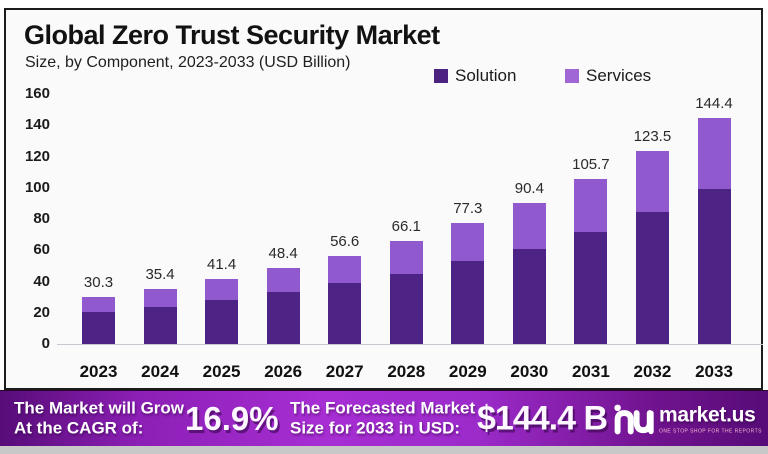  What do you see at coordinates (710, 431) in the screenshot?
I see `brand-tagline: ONE STOP SHOP FOR THE REPORTS` at bounding box center [710, 431].